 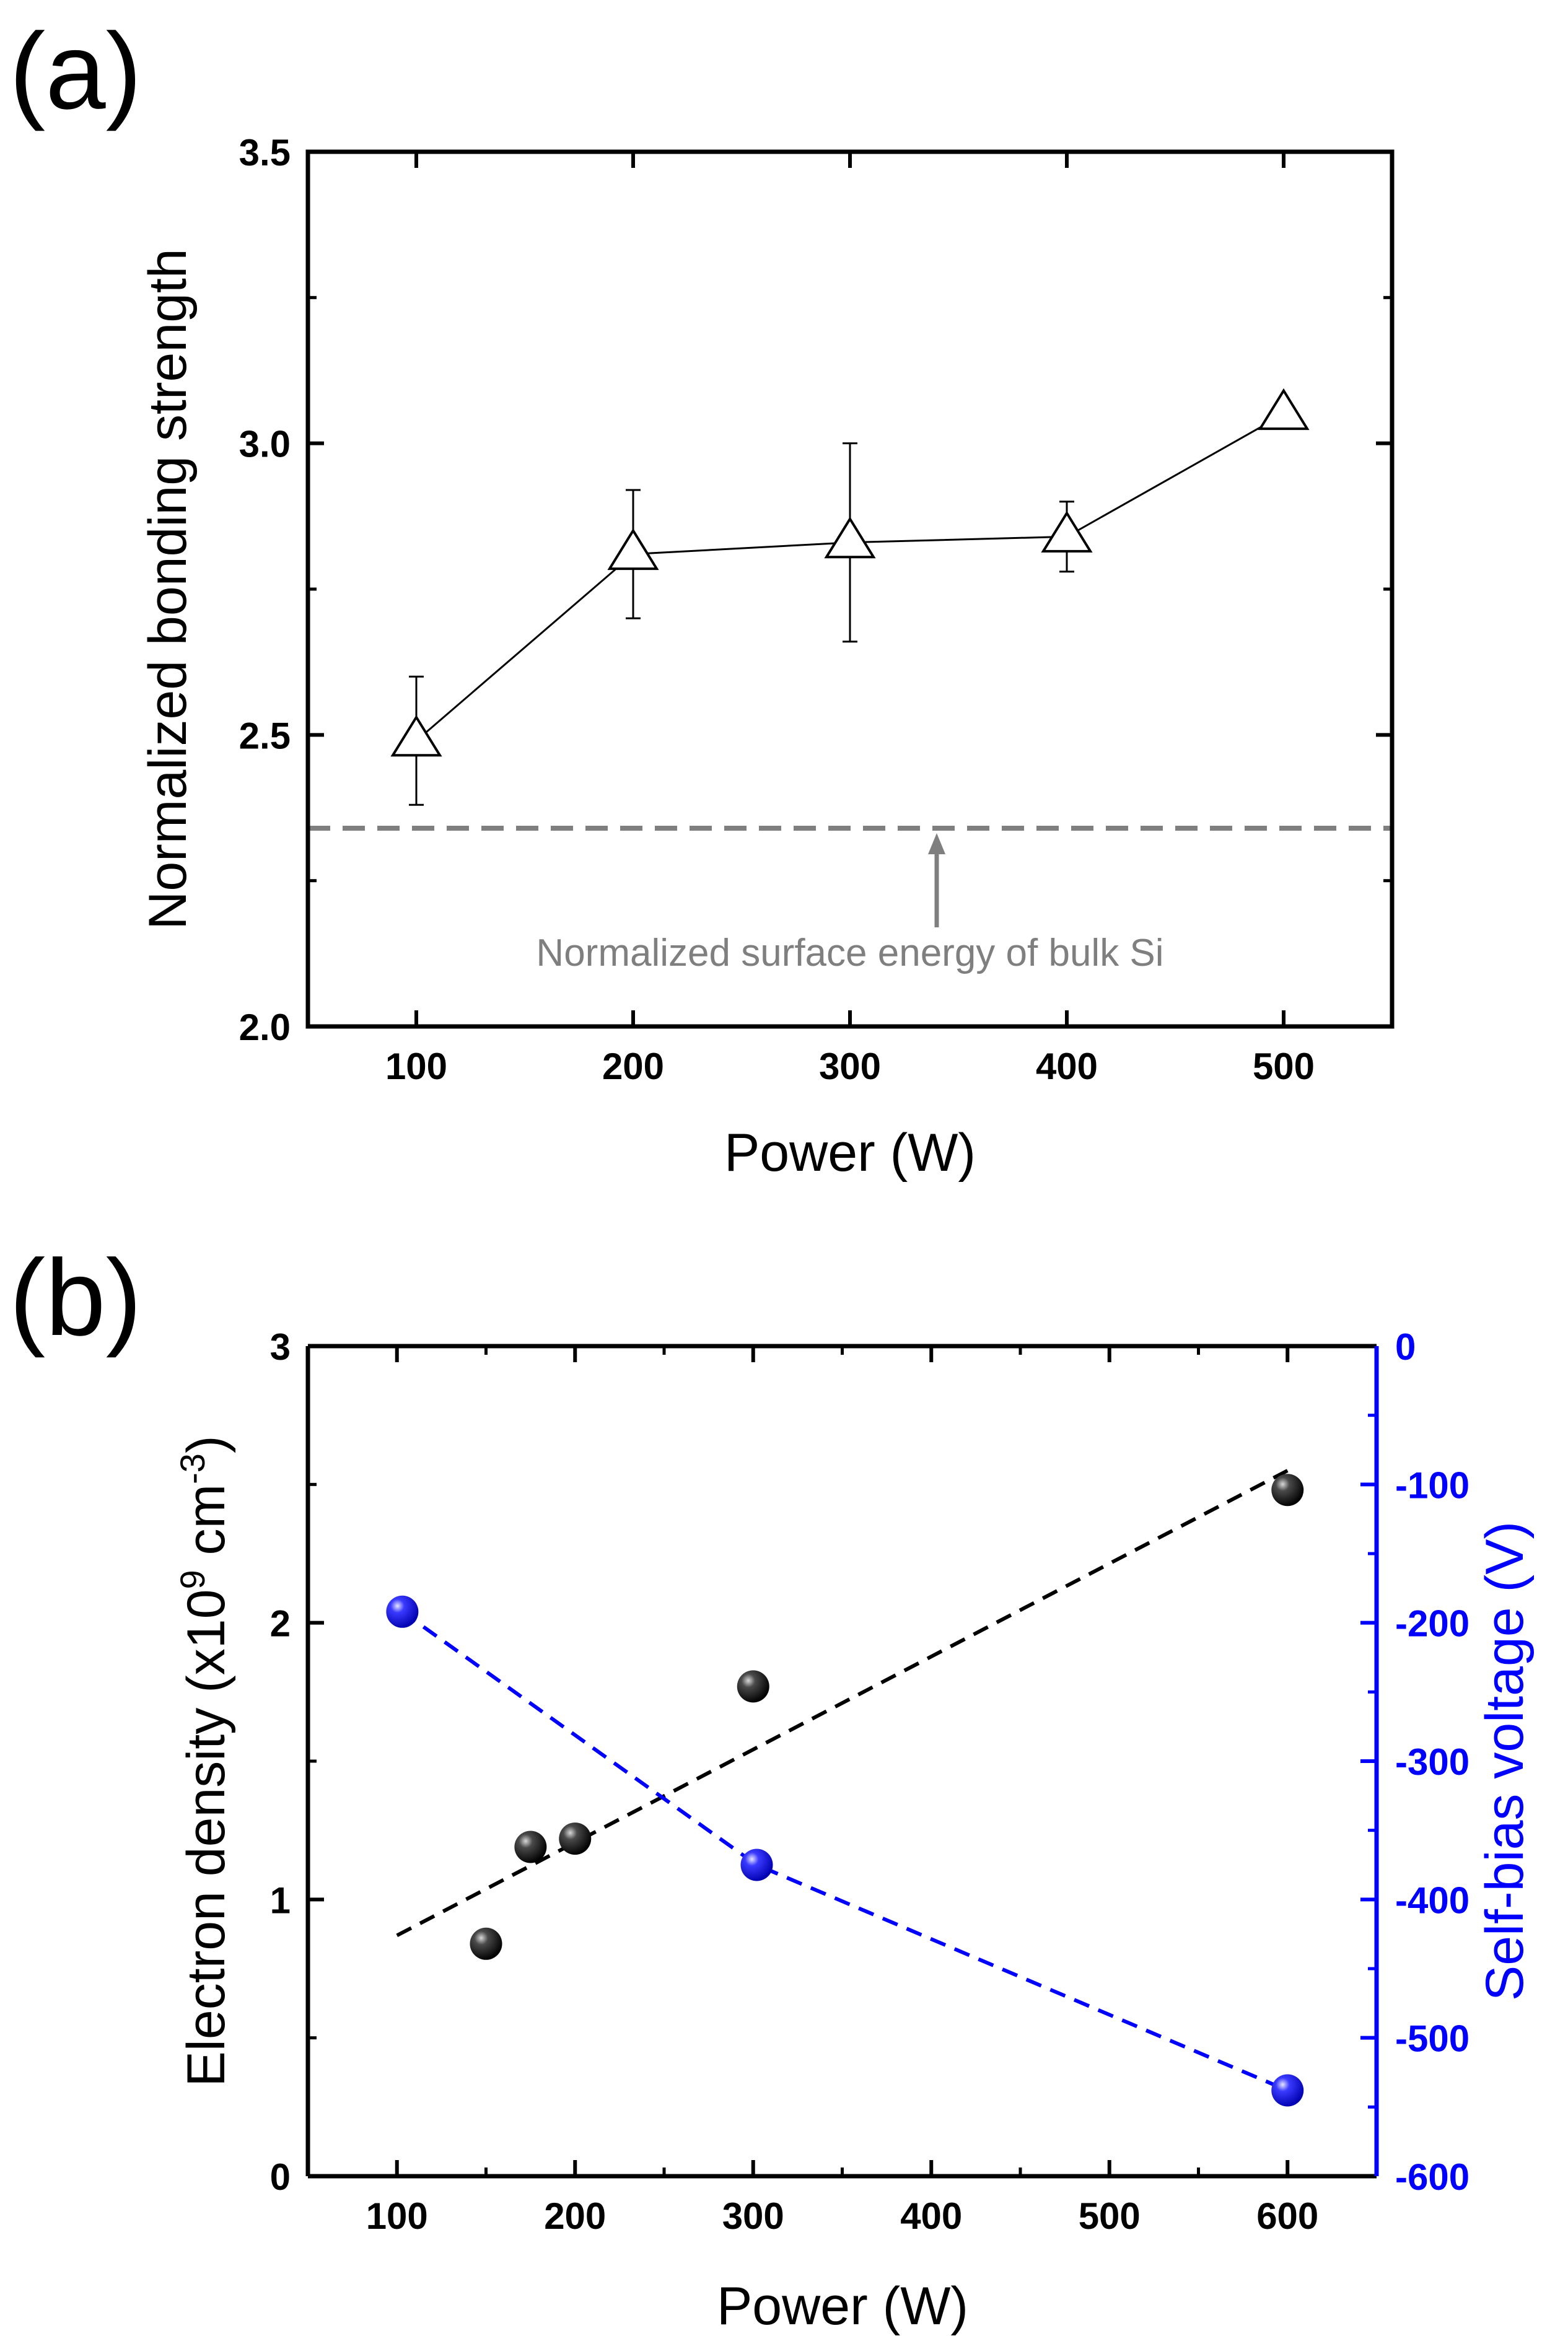 What do you see at coordinates (265, 1027) in the screenshot?
I see `y-tick-label-a: 2.0` at bounding box center [265, 1027].